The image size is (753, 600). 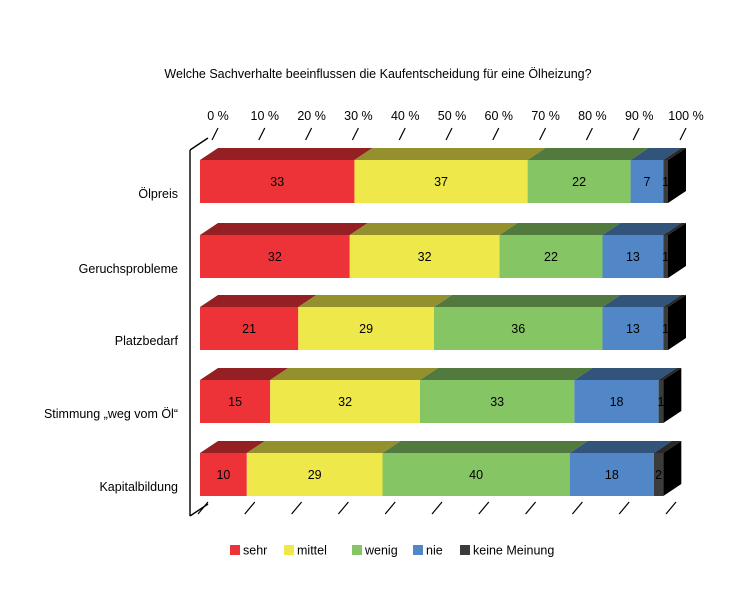 I want to click on legend-item: sehr, so click(x=248, y=551).